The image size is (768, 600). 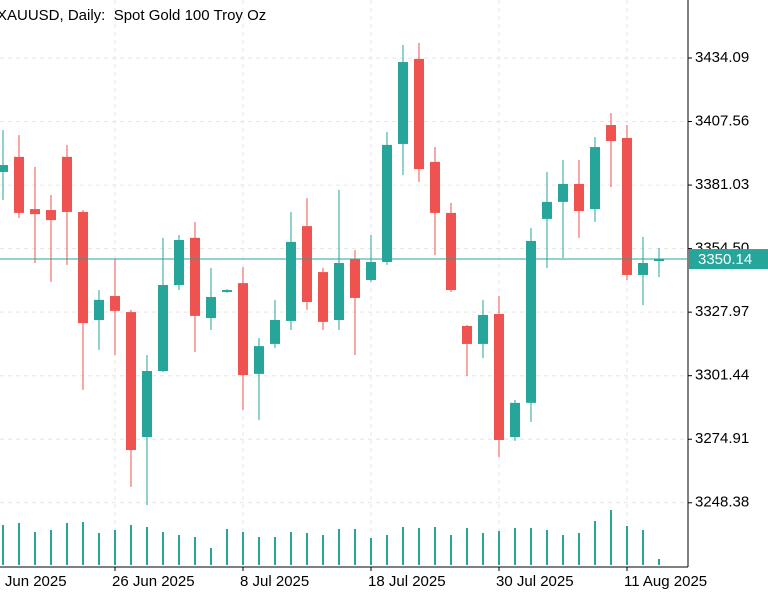 I want to click on x-tick-label: 30 Jul 2025, so click(x=535, y=581).